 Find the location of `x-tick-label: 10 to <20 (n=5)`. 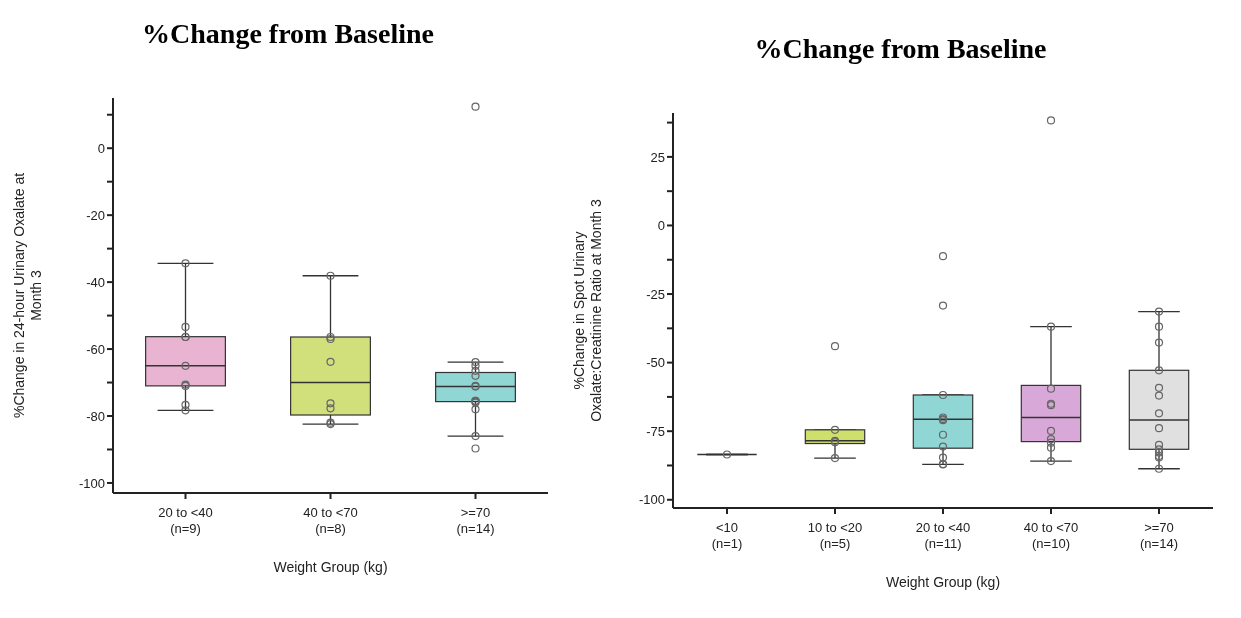

x-tick-label: 10 to <20 (n=5) is located at coordinates (835, 535).